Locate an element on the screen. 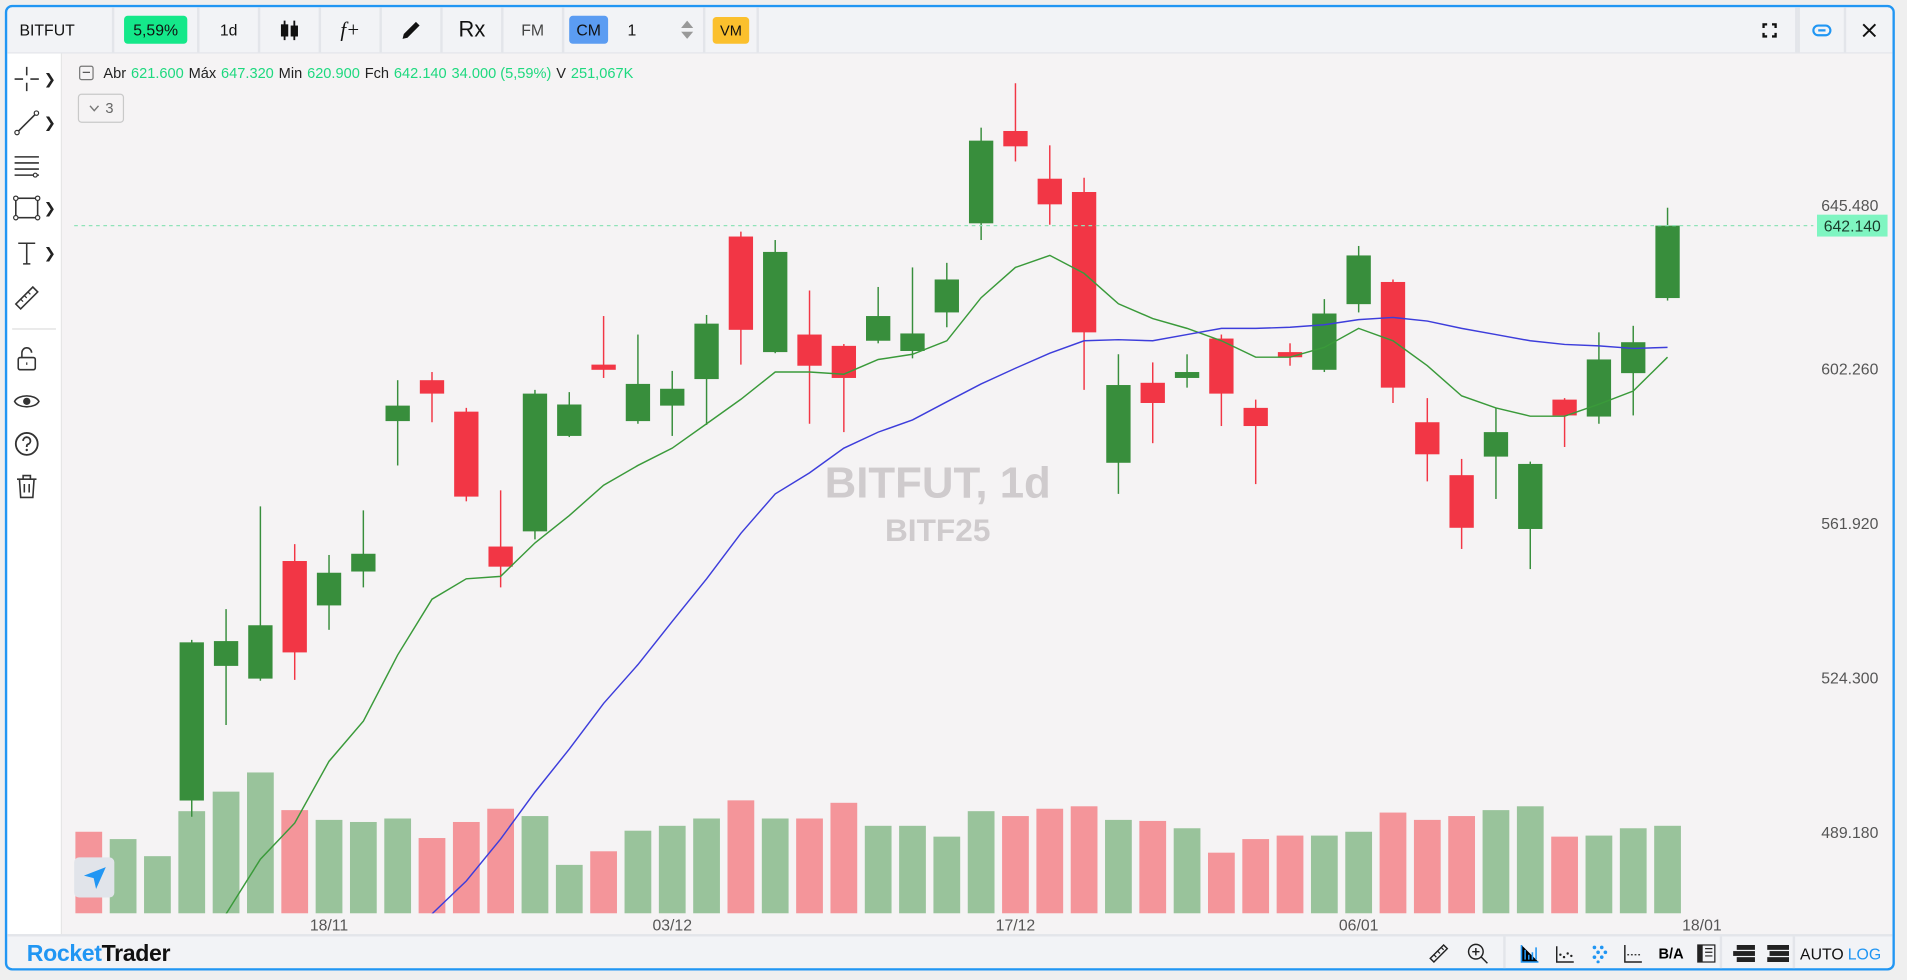 The width and height of the screenshot is (1907, 980). auto-scale-button: AUTO is located at coordinates (1822, 953).